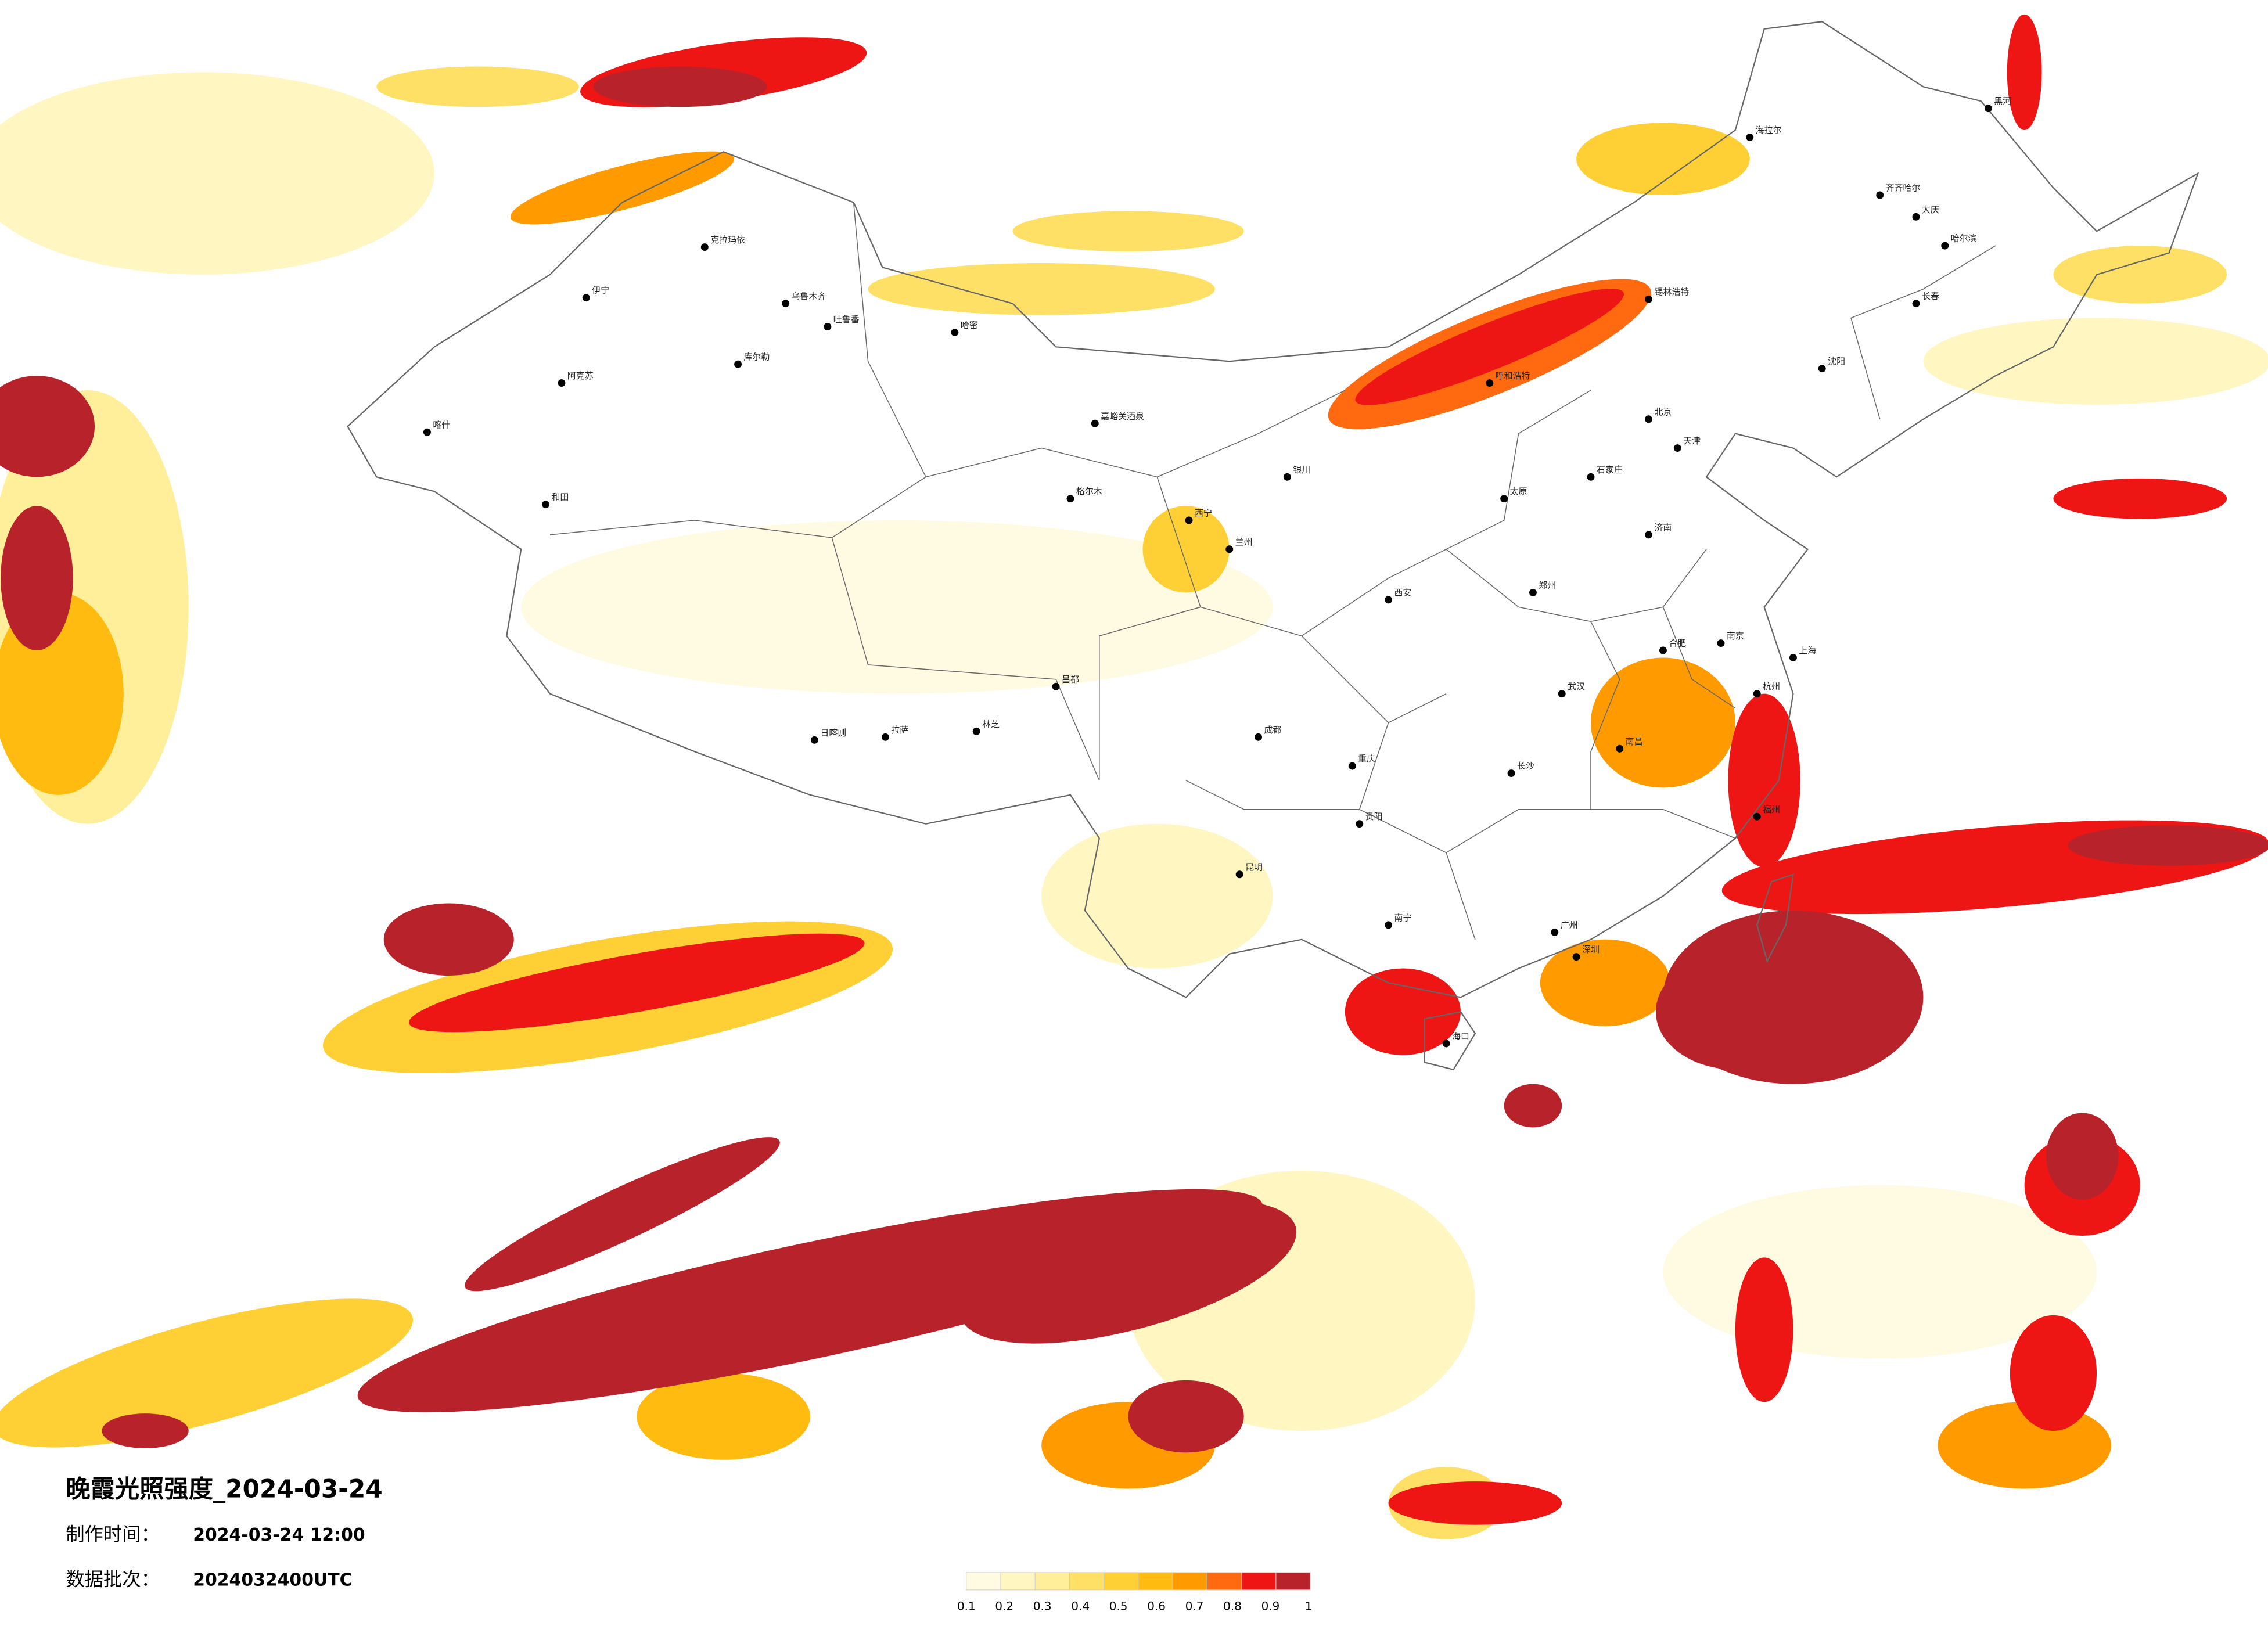  I want to click on city-label: 上海, so click(1807, 650).